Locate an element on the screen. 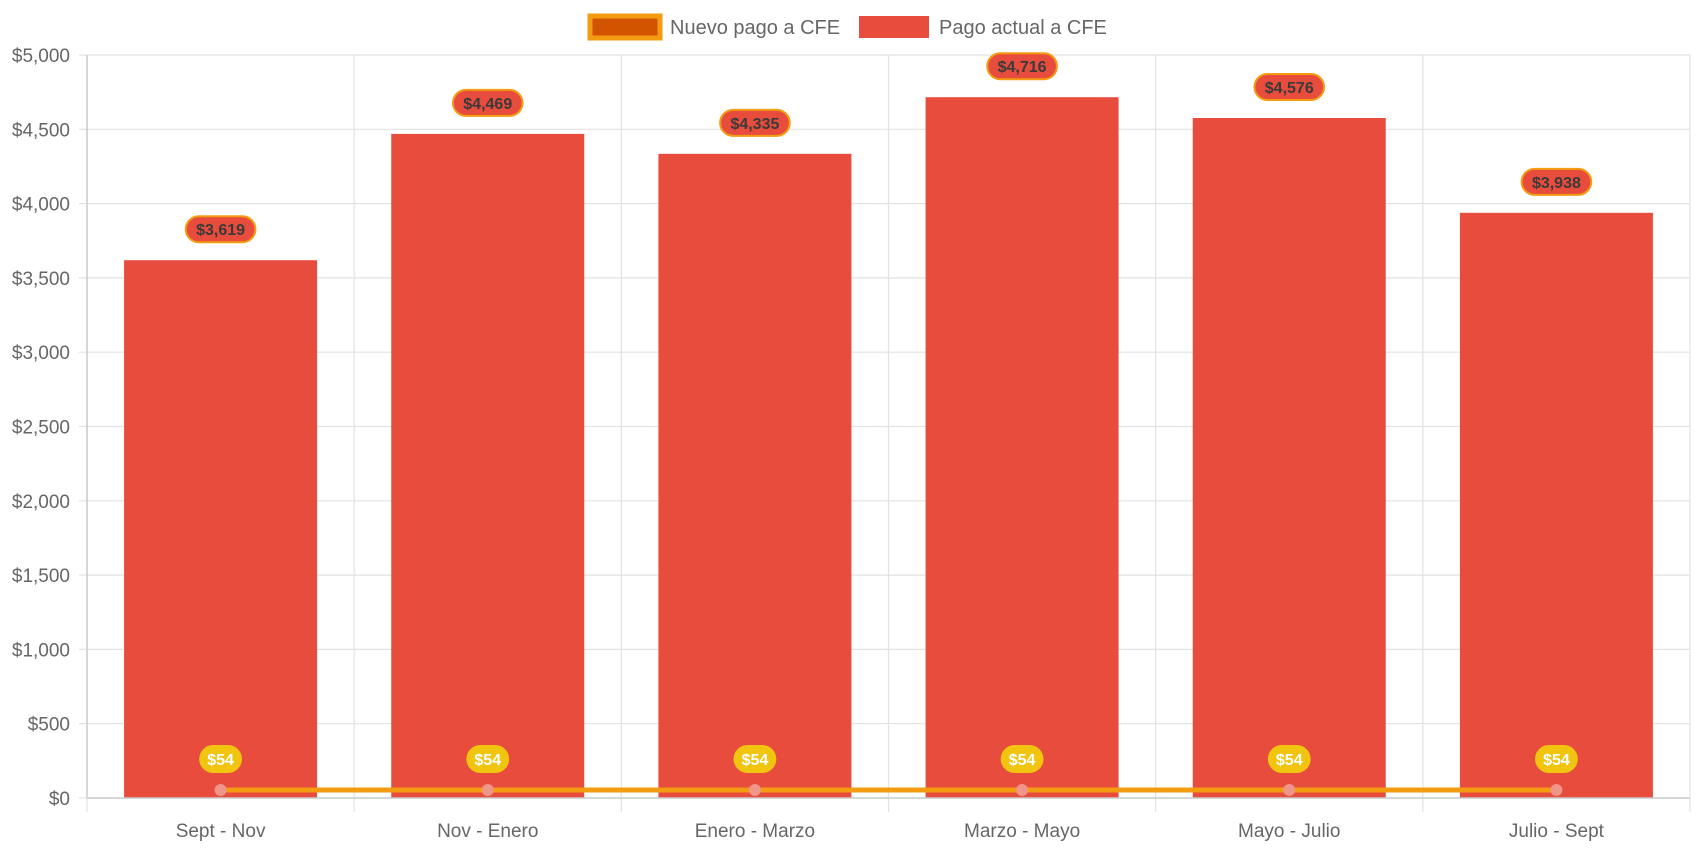  y-tick-label: $4,000 is located at coordinates (41, 205).